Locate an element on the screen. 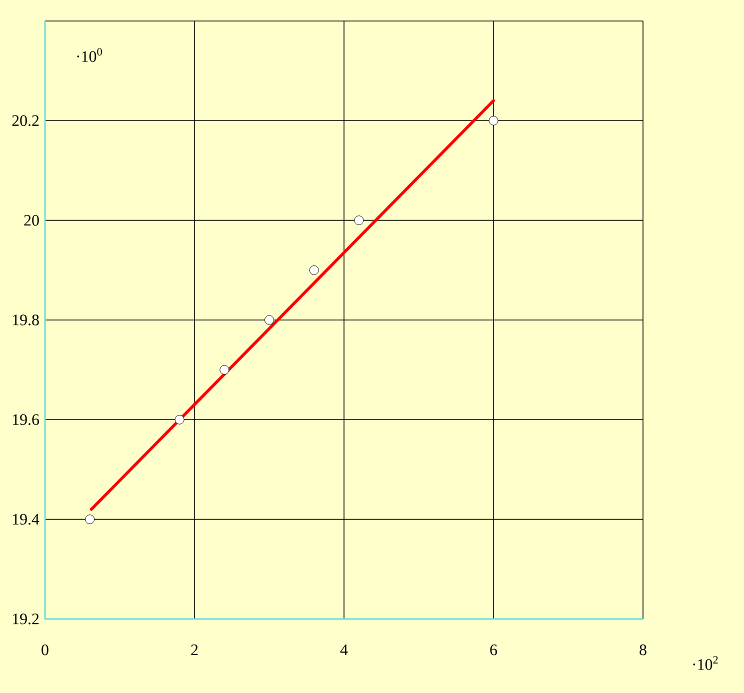 The image size is (744, 693). y-tick-label: 19.6 is located at coordinates (26, 420).